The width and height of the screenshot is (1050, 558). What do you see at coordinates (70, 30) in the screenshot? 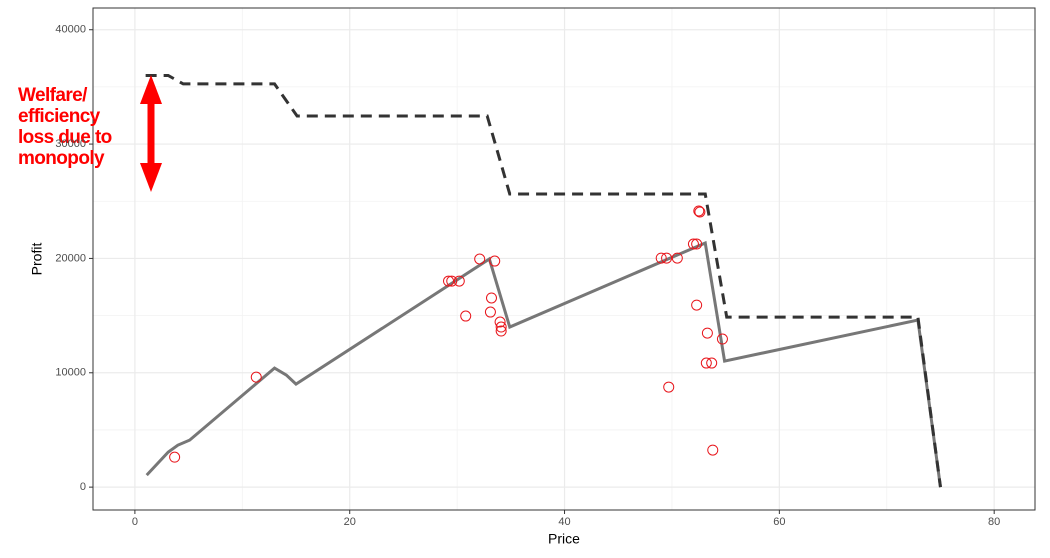
I see `y-tick-label: 40000` at bounding box center [70, 30].